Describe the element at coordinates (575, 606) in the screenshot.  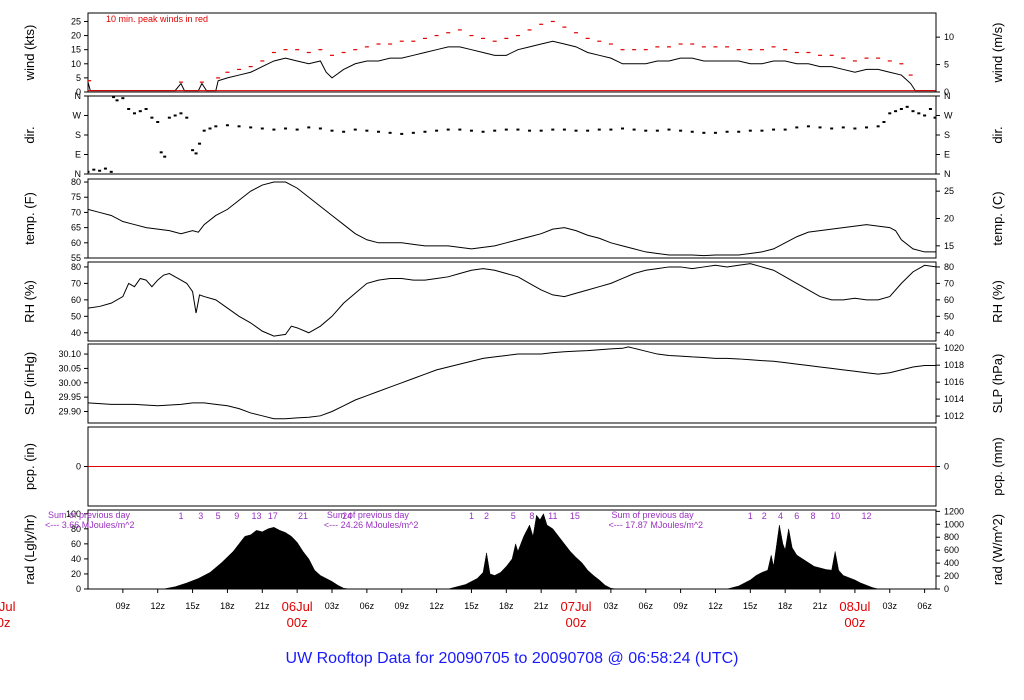
I see `x-tick-label: 07Jul` at that location.